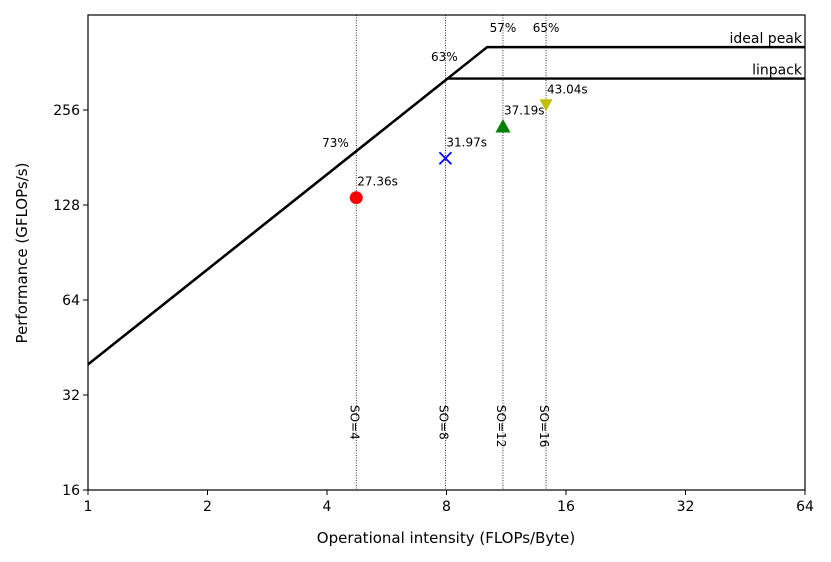  What do you see at coordinates (503, 28) in the screenshot?
I see `percent-annotation-3: 57%` at bounding box center [503, 28].